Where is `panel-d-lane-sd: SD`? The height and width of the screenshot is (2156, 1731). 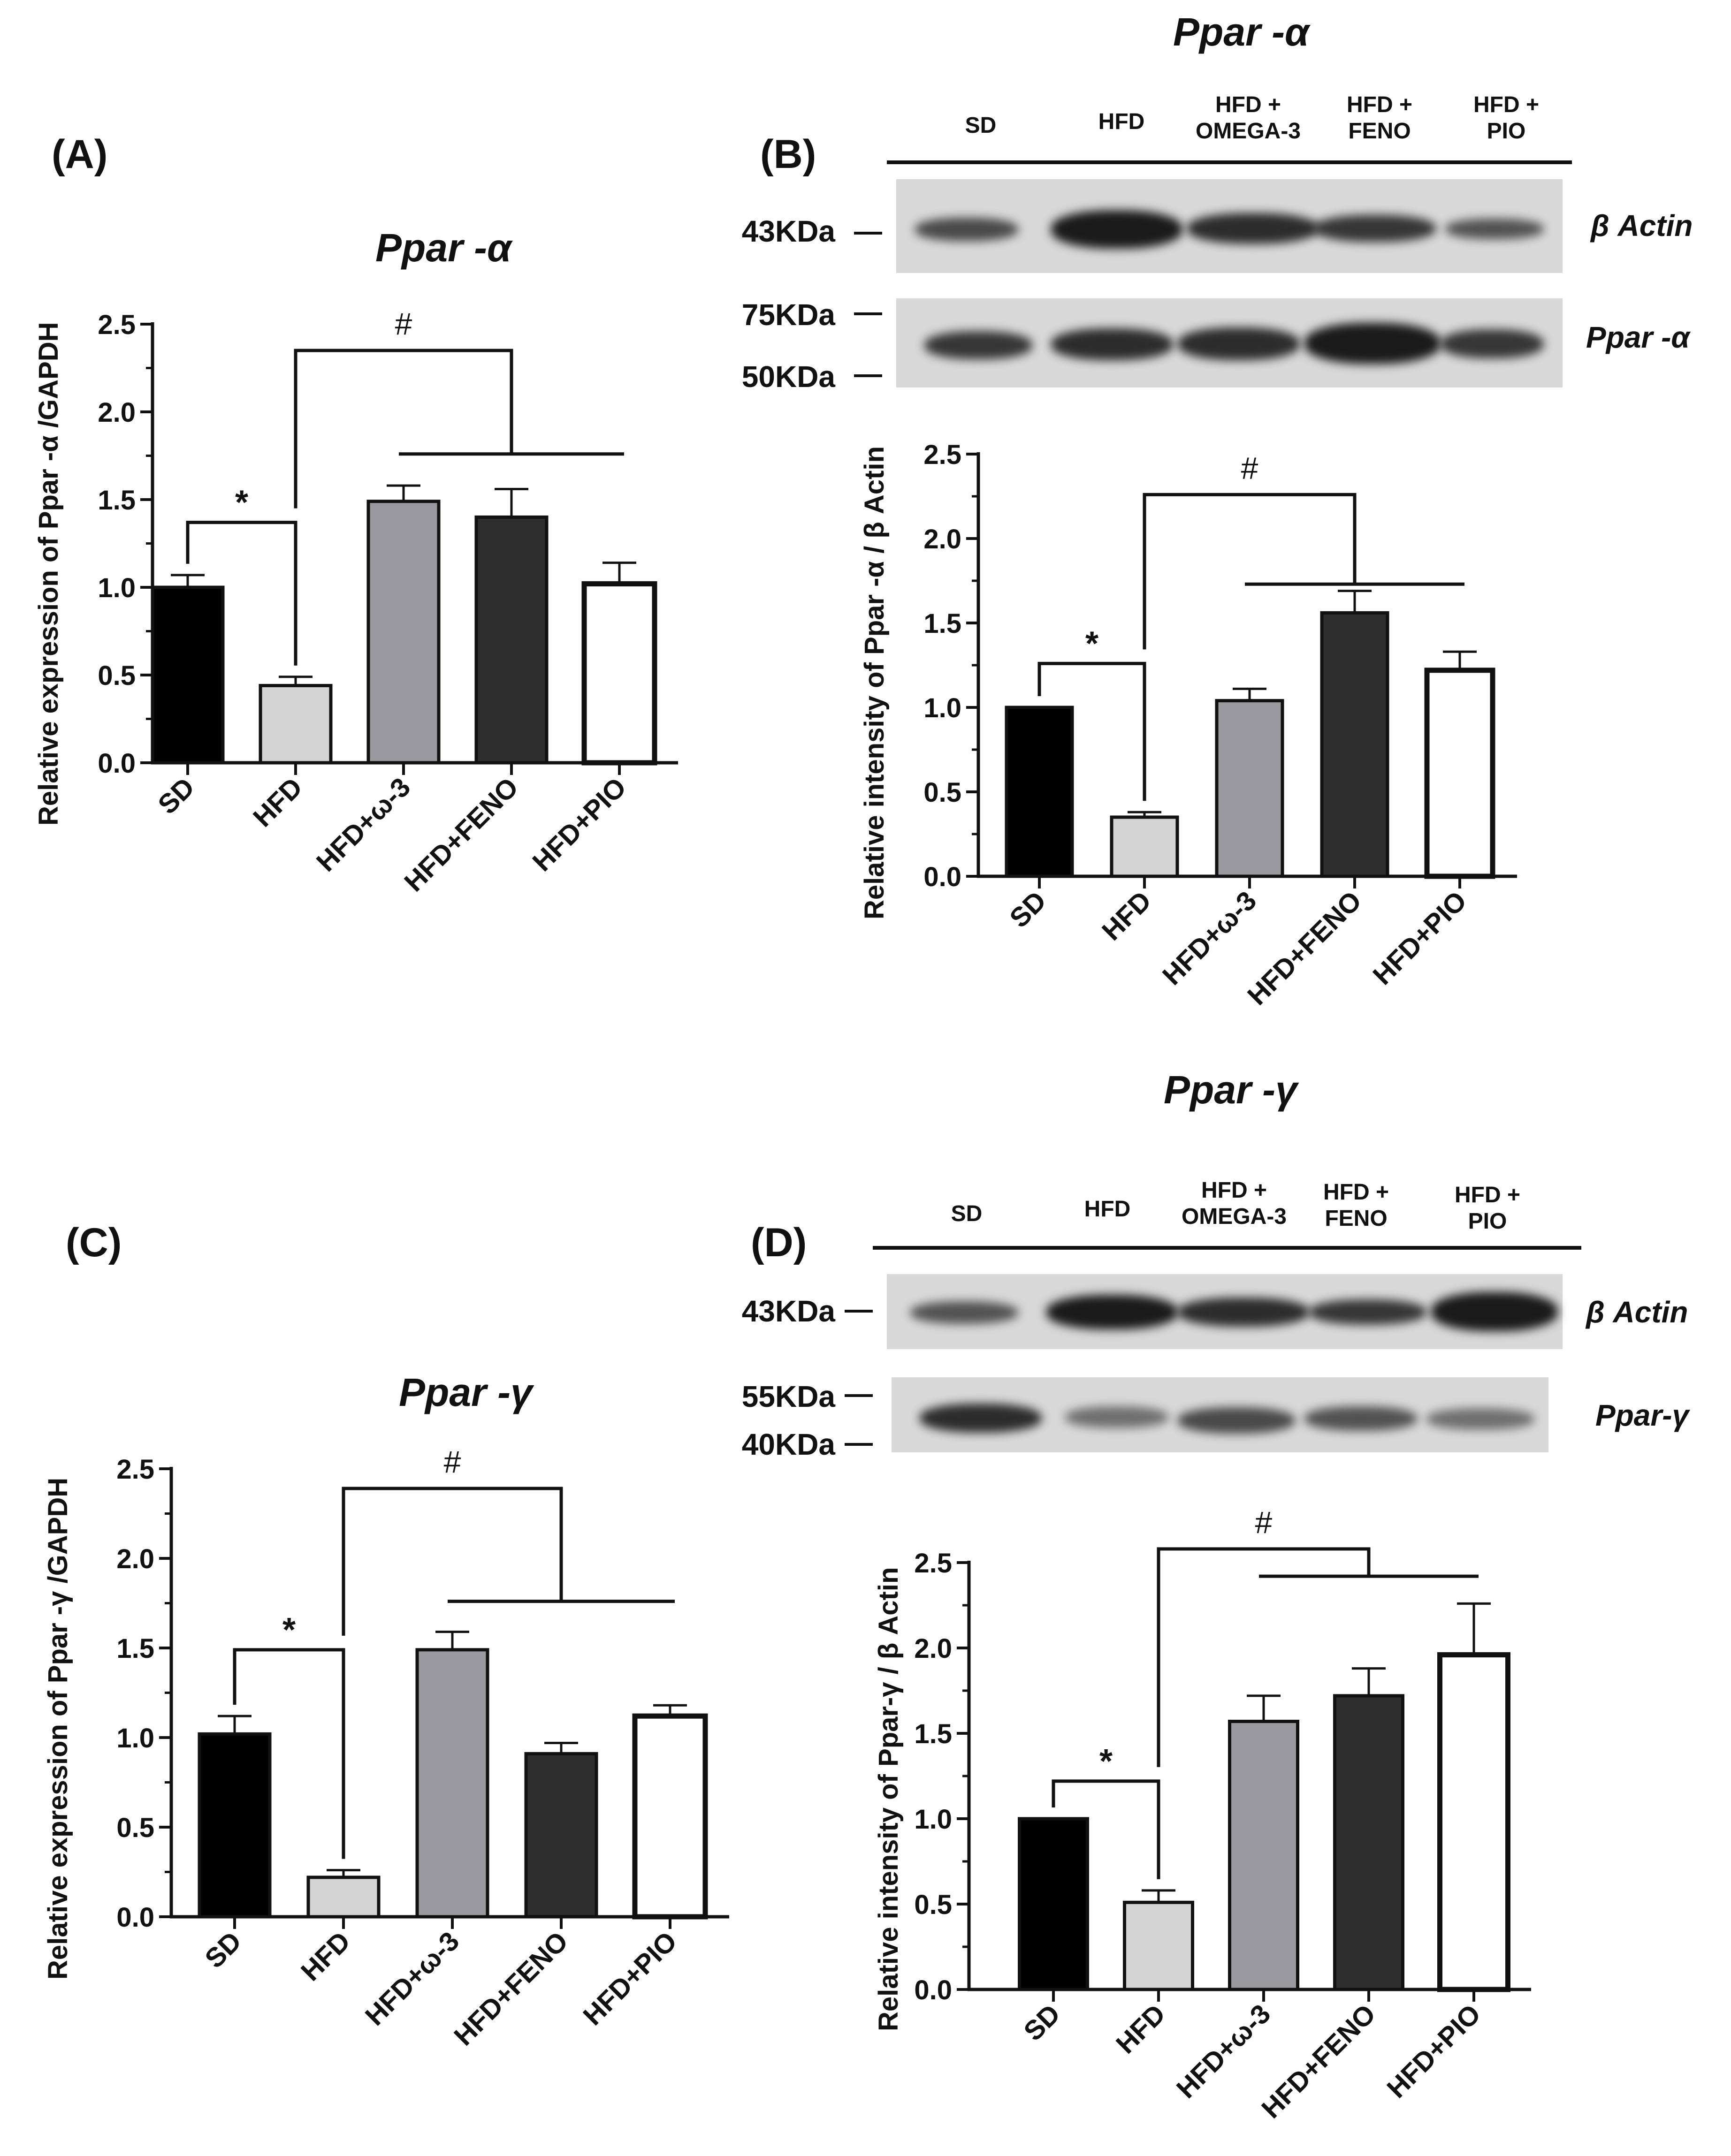
panel-d-lane-sd: SD is located at coordinates (967, 1213).